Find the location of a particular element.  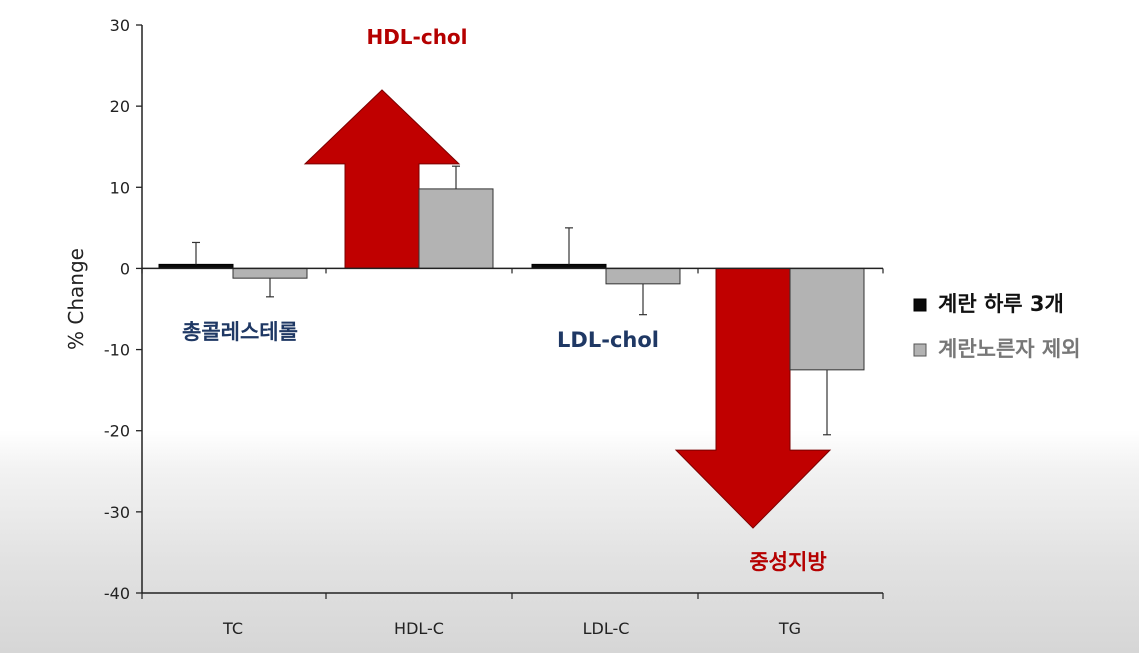

bar-2-LDL-C is located at coordinates (643, 276).